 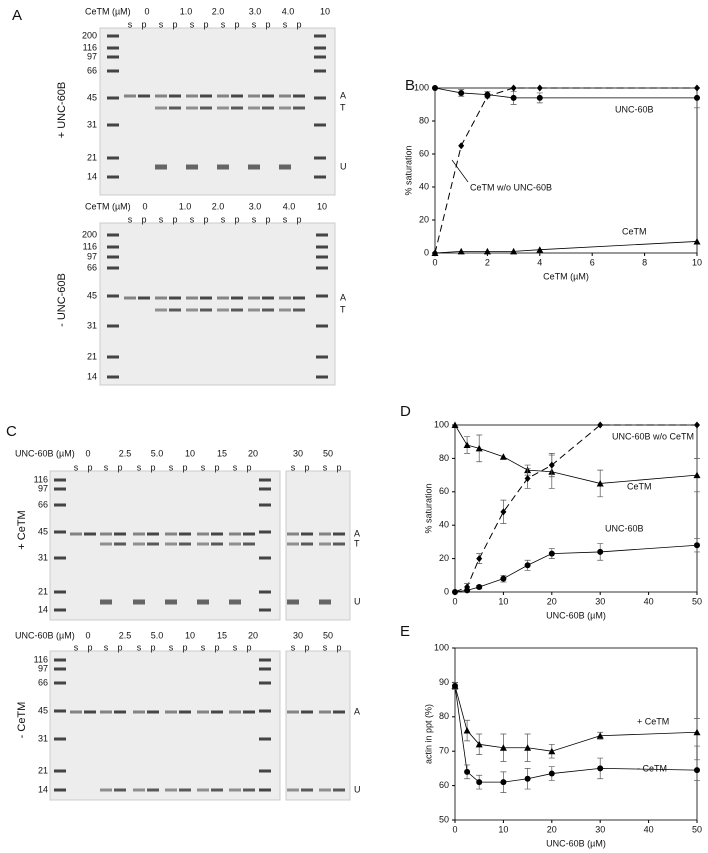 What do you see at coordinates (428, 508) in the screenshot?
I see `y-axis-label: % saturation` at bounding box center [428, 508].